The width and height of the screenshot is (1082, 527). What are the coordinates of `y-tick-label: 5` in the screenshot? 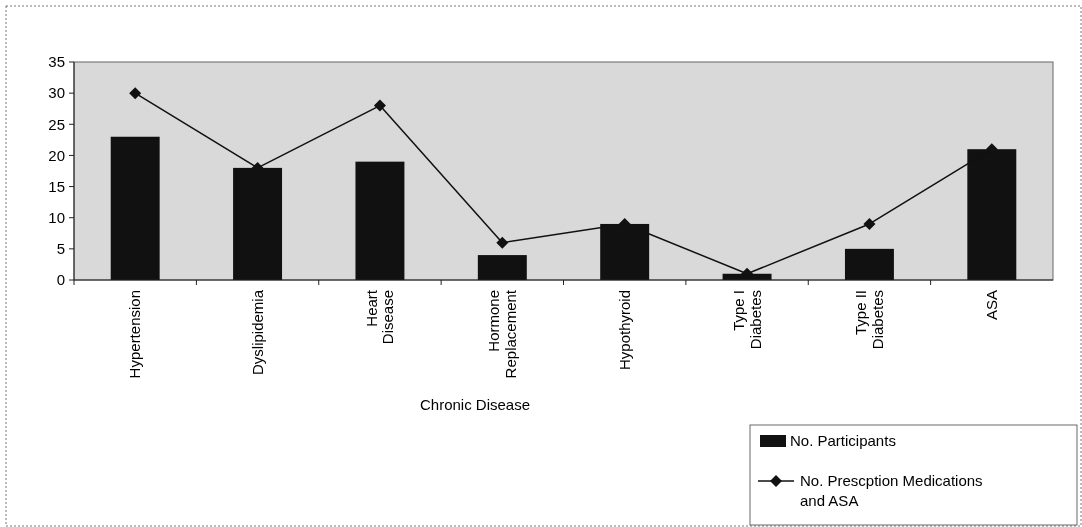 It's located at (60, 249).